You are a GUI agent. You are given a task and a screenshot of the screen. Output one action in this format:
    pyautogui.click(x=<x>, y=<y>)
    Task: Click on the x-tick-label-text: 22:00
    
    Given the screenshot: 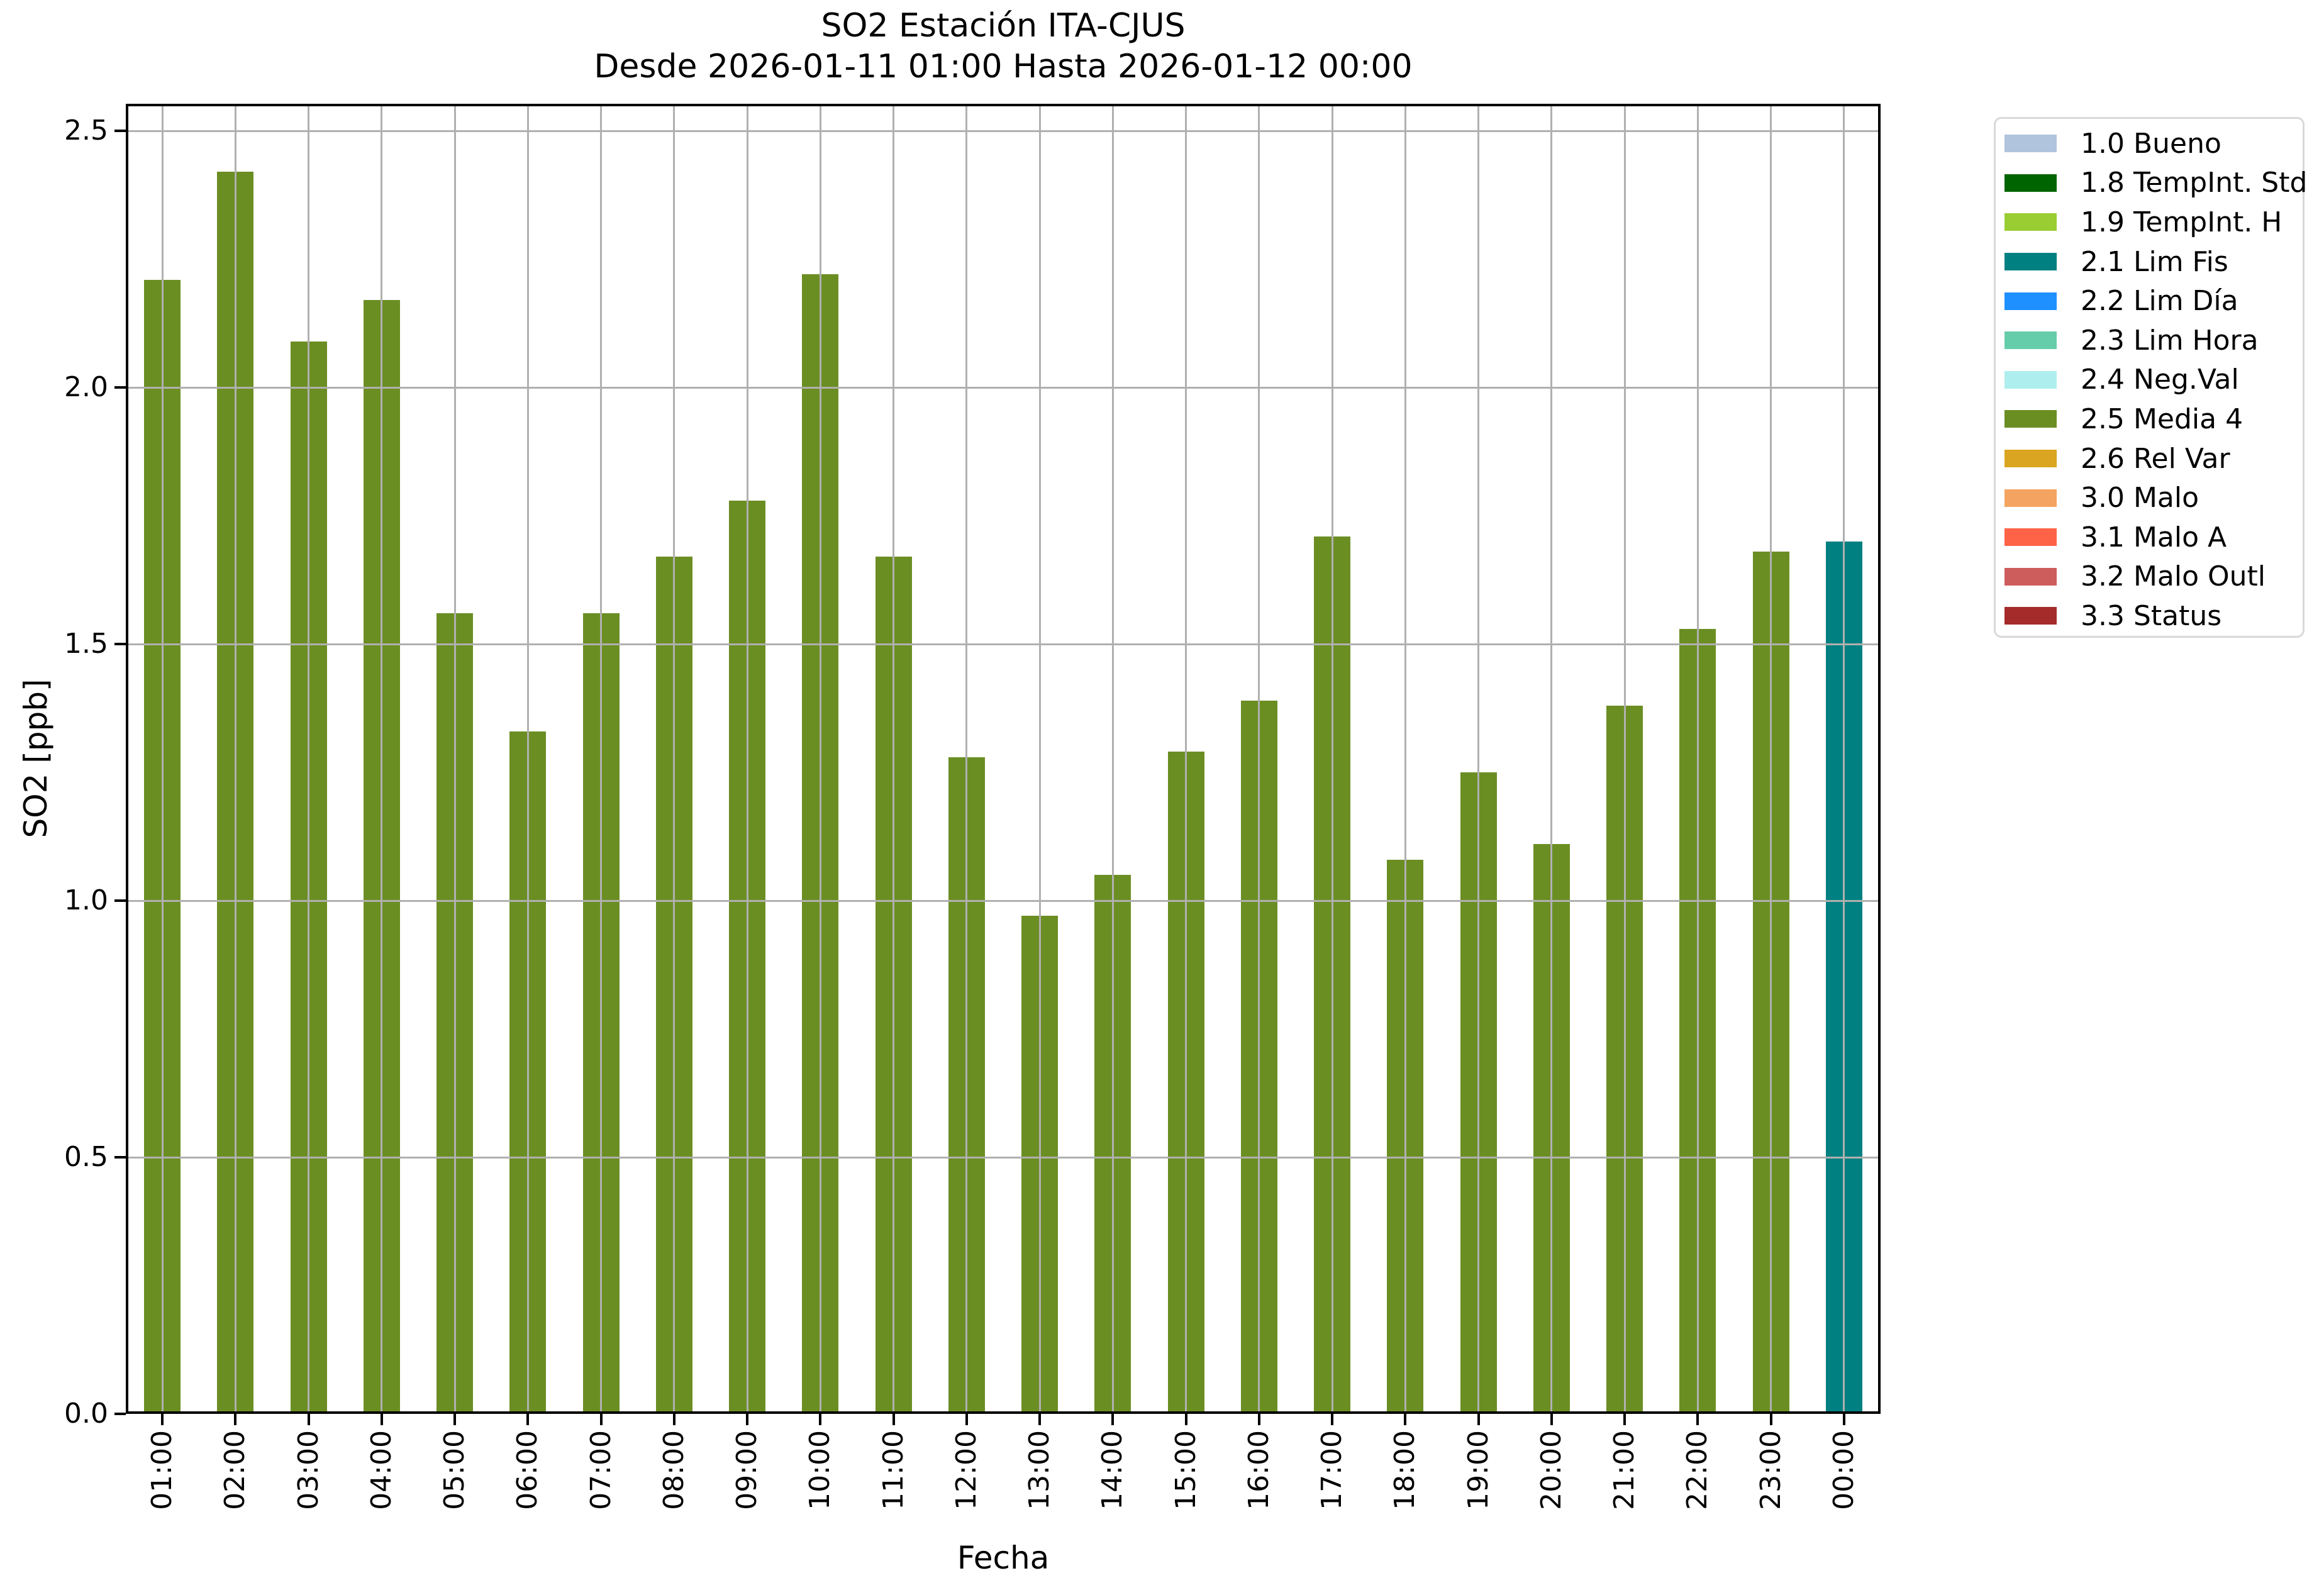 What is the action you would take?
    pyautogui.click(x=1698, y=1470)
    